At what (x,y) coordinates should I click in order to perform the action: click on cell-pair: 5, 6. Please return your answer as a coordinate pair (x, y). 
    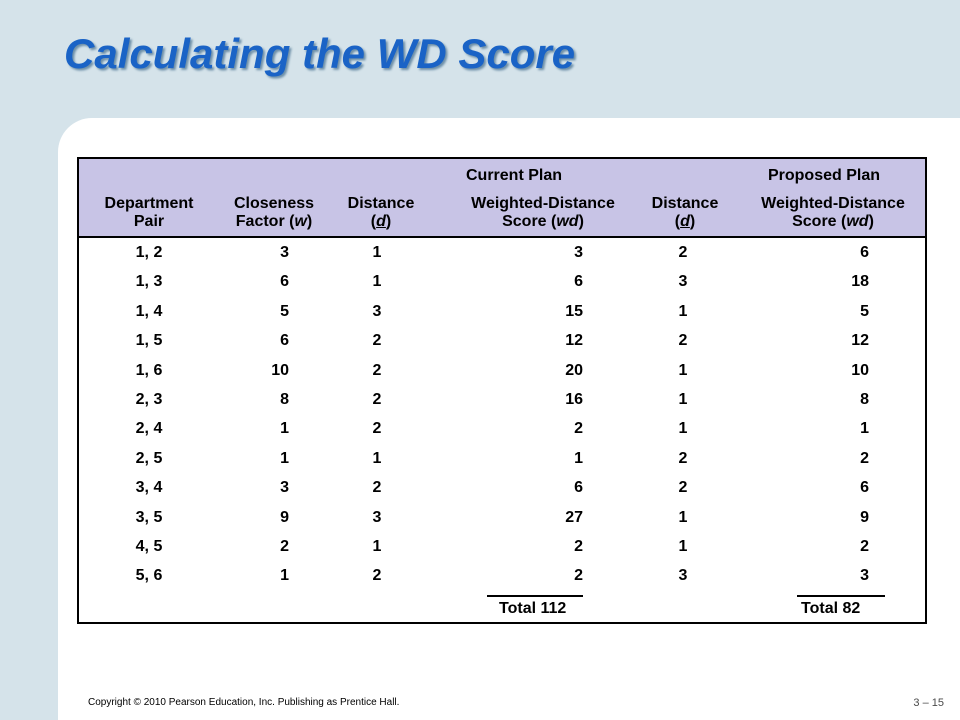
    Looking at the image, I should click on (149, 576).